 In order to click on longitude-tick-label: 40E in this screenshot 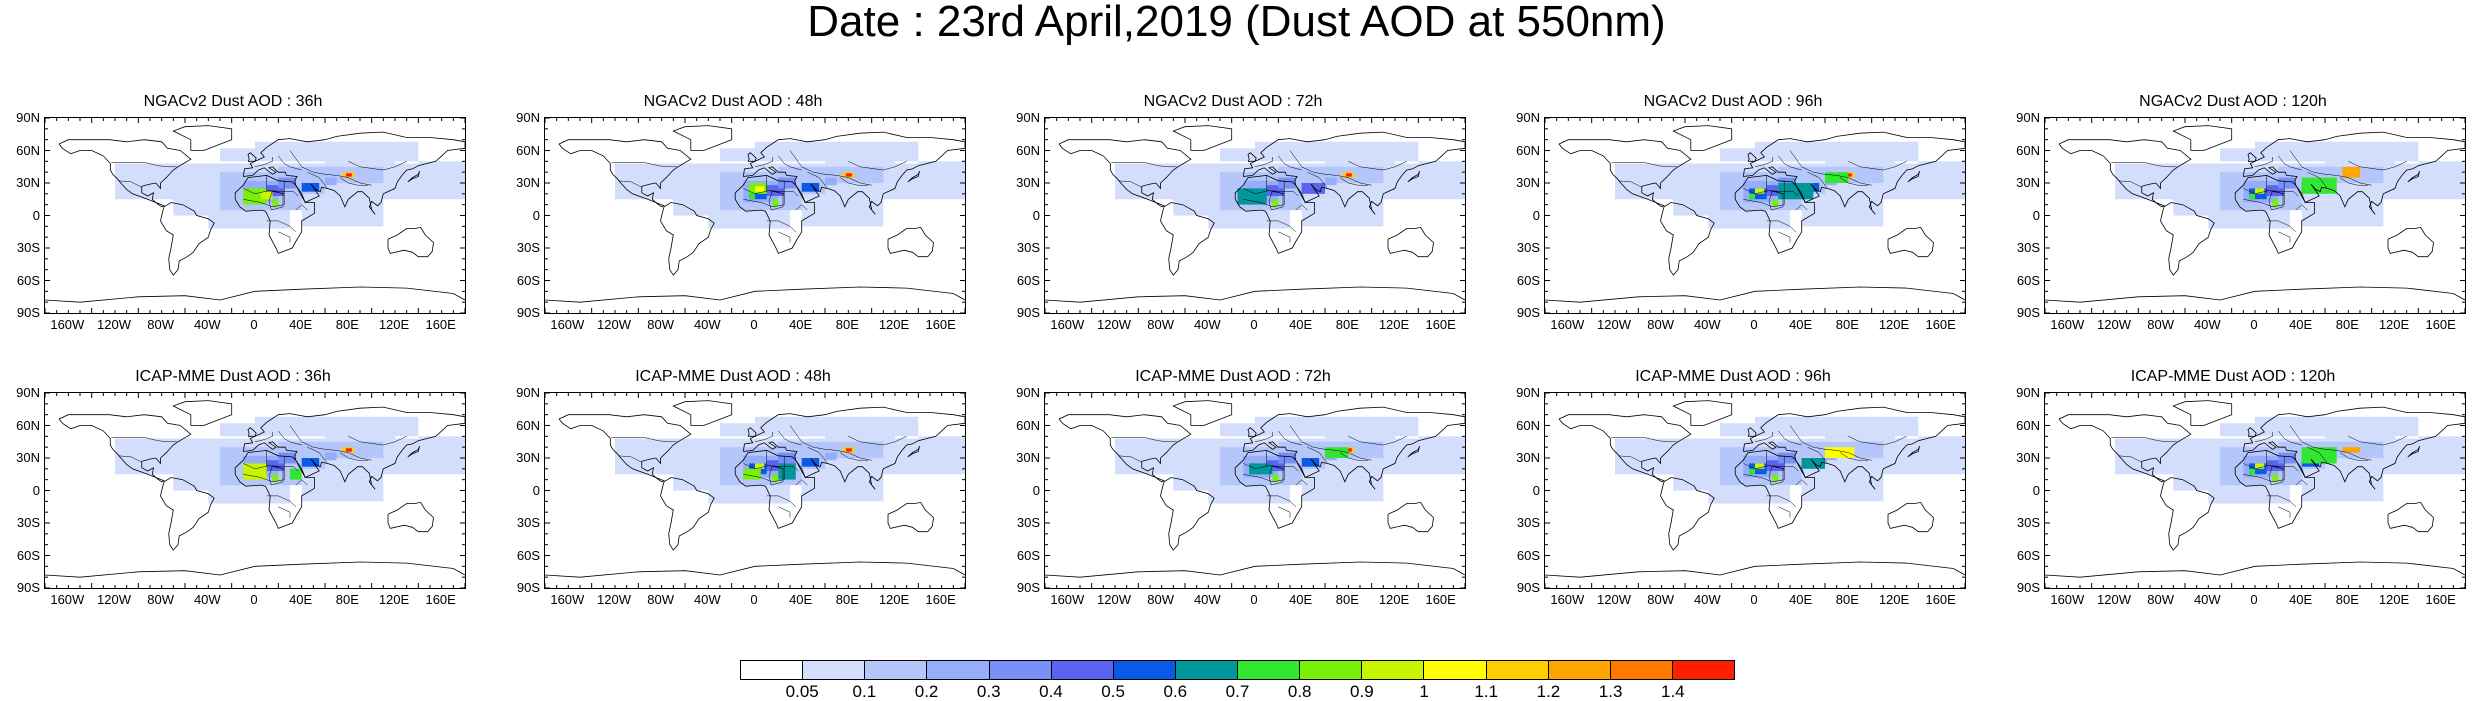, I will do `click(301, 324)`.